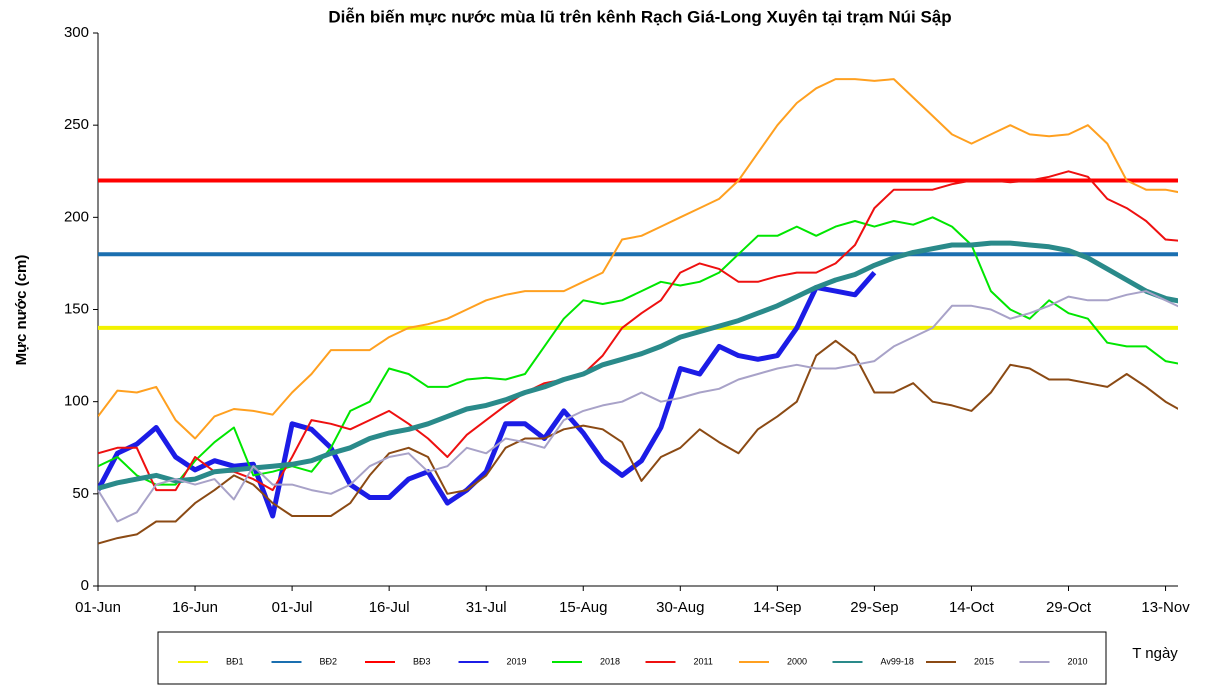 The height and width of the screenshot is (685, 1209). Describe the element at coordinates (486, 607) in the screenshot. I see `x-tick-label: 31-Jul` at that location.